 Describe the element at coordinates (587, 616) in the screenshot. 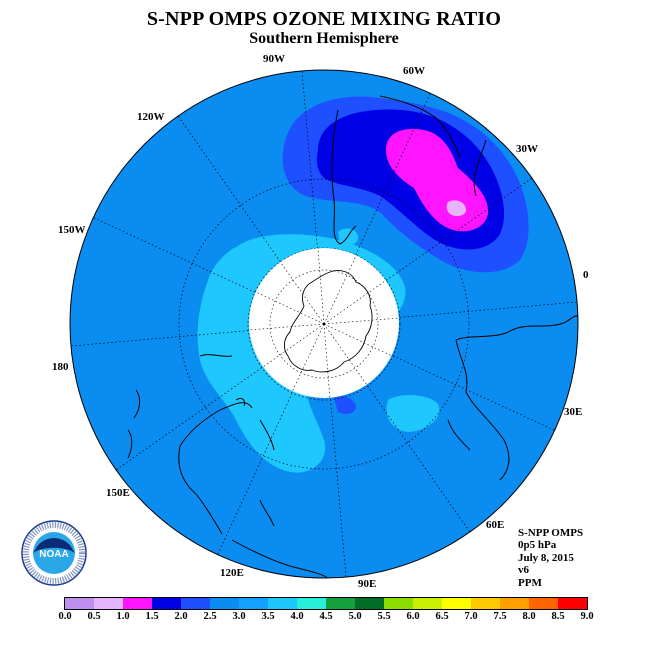

I see `colorbar-tick-label: 9.0` at that location.